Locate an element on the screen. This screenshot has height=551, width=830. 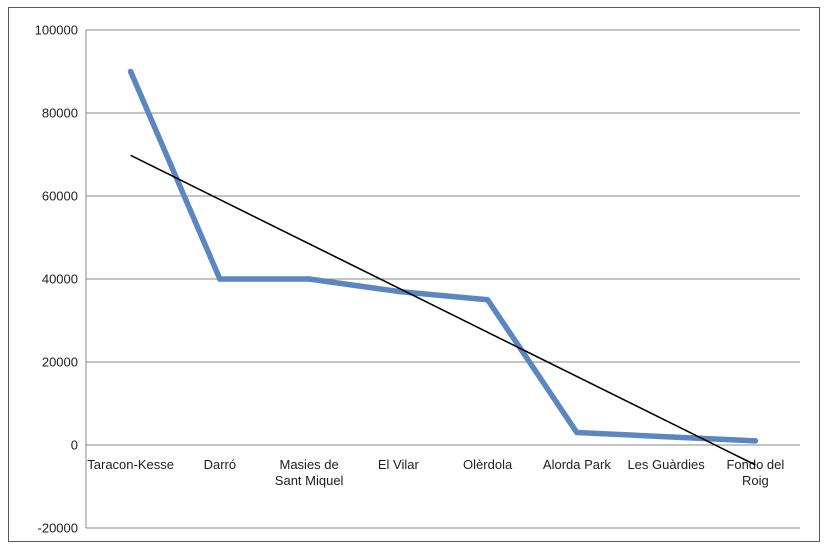
x-tick-label-line: Roig is located at coordinates (755, 480).